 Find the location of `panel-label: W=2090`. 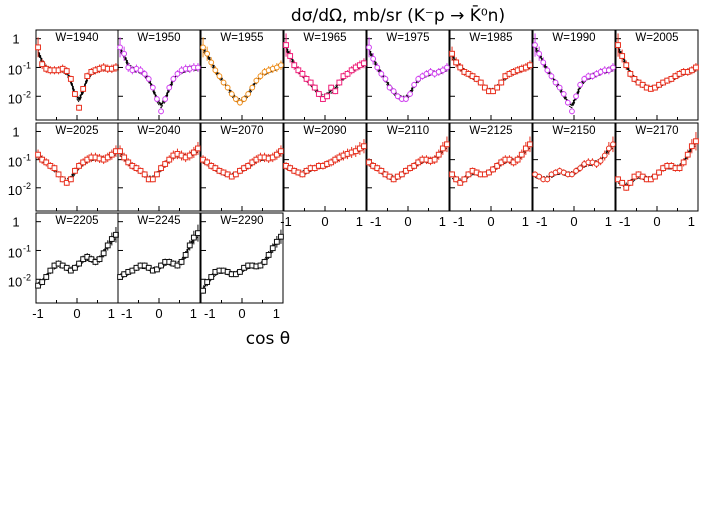

panel-label: W=2090 is located at coordinates (324, 131).